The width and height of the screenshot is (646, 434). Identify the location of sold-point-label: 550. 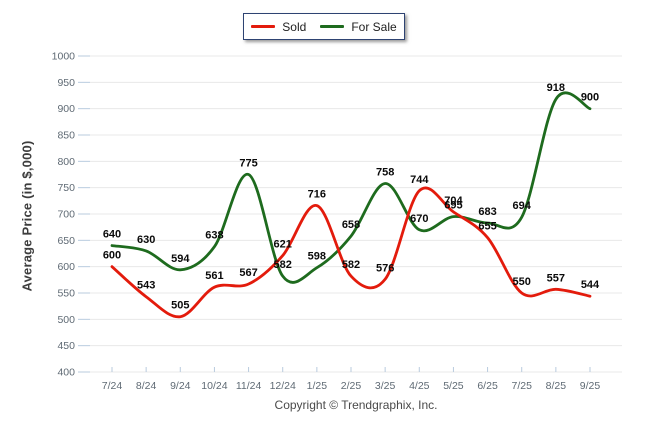
(522, 282).